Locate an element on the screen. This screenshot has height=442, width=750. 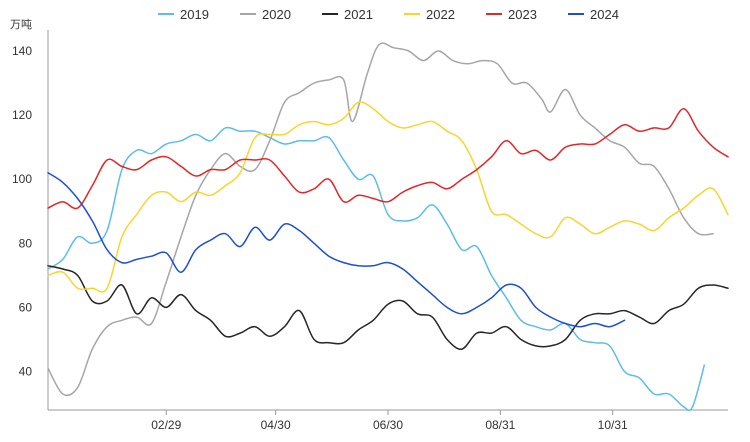
legend-label-2024: 2024 is located at coordinates (604, 14).